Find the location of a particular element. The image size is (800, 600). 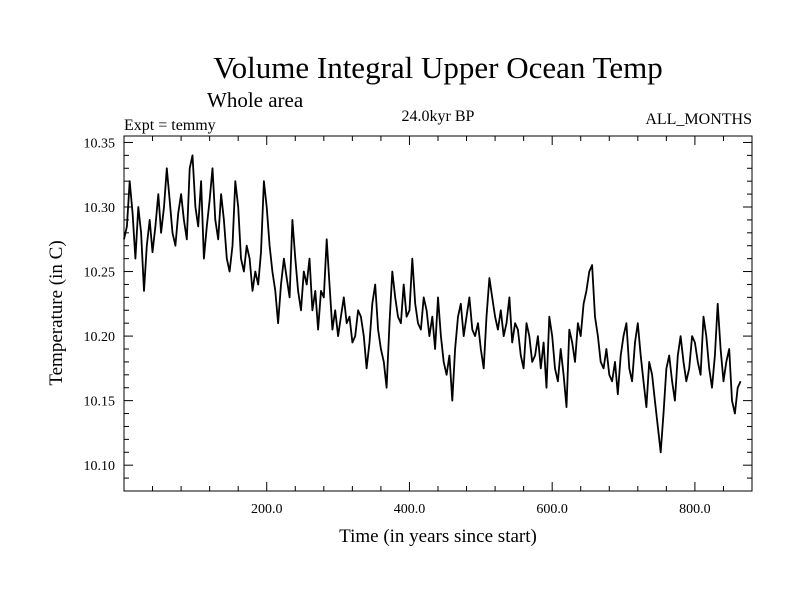

x-axis-tick-labels: 200.0 400.0 600.0 800.0 is located at coordinates (481, 509).